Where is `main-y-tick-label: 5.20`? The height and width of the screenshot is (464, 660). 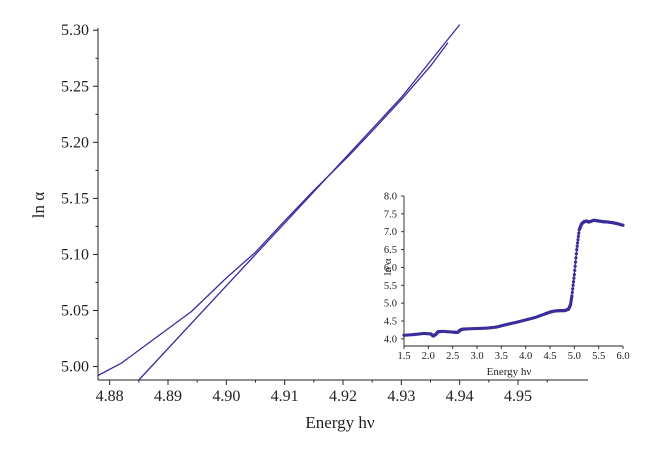
main-y-tick-label: 5.20 is located at coordinates (75, 142).